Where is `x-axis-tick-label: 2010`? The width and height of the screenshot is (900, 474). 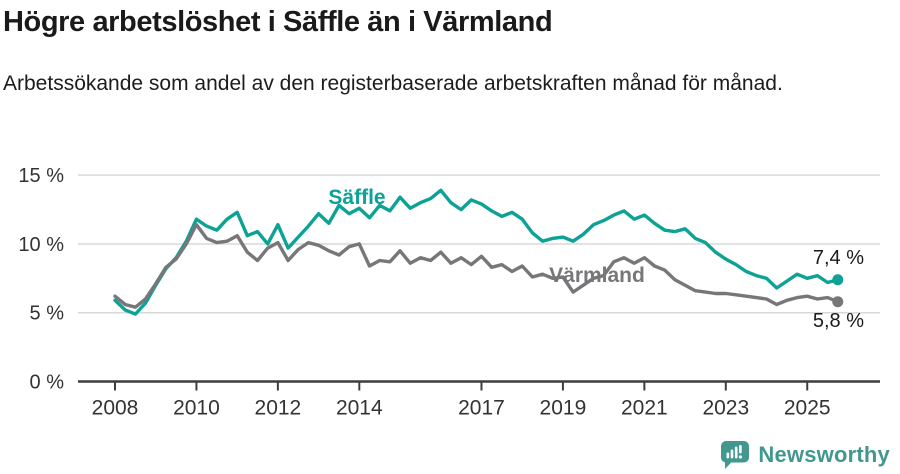
x-axis-tick-label: 2010 is located at coordinates (196, 408).